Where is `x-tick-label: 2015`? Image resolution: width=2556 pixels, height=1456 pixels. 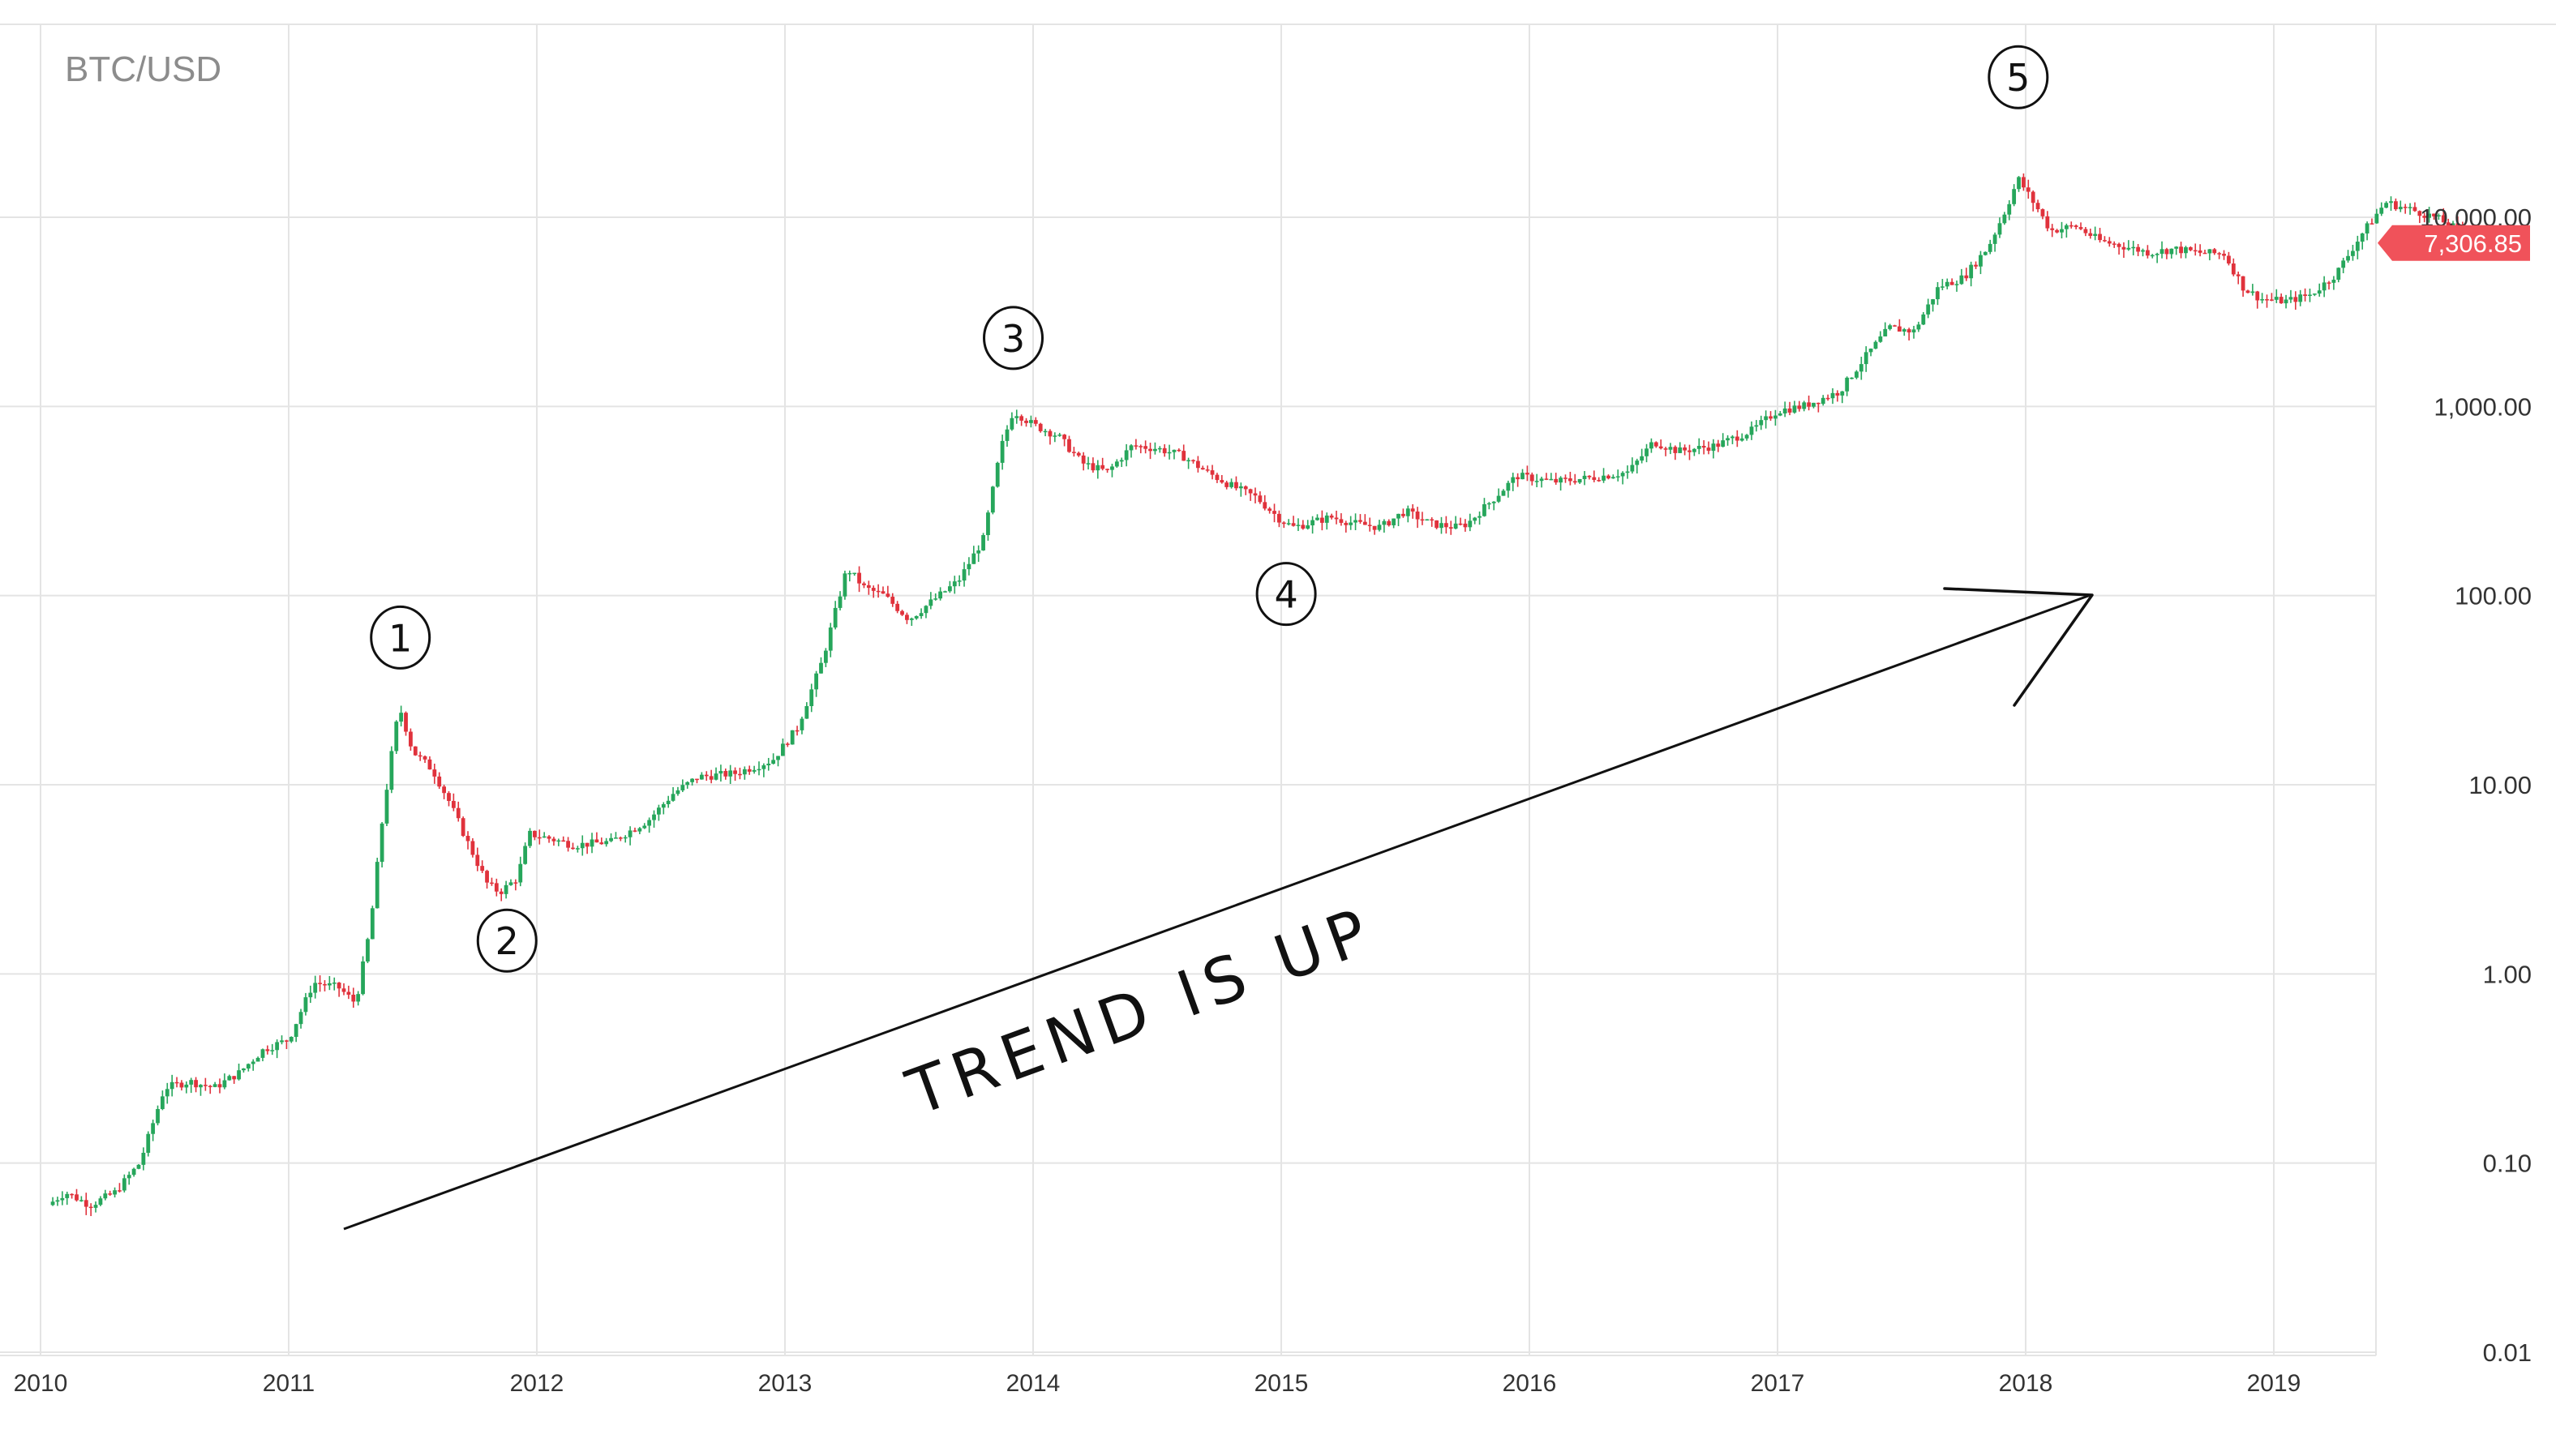 x-tick-label: 2015 is located at coordinates (1281, 1384).